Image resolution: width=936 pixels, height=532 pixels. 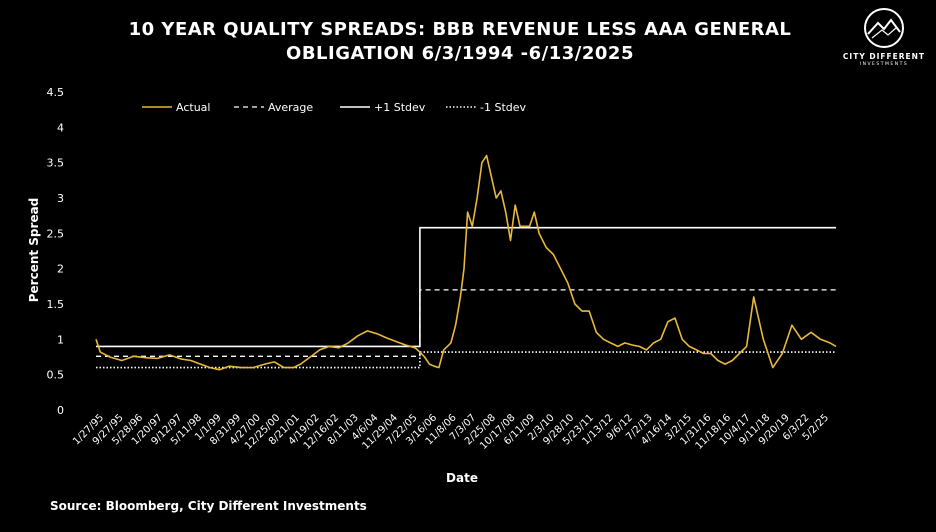 I want to click on y-tick-label: 3.5, so click(x=56, y=163).